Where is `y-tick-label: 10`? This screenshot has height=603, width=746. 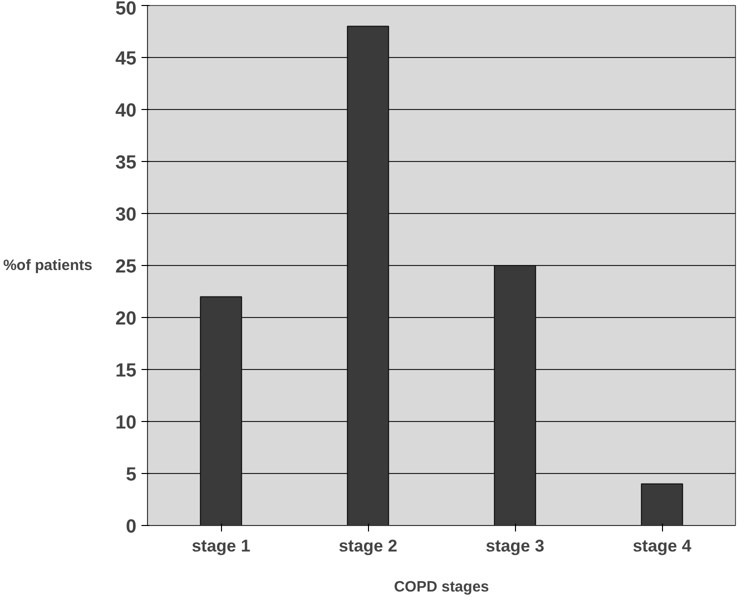 y-tick-label: 10 is located at coordinates (126, 423).